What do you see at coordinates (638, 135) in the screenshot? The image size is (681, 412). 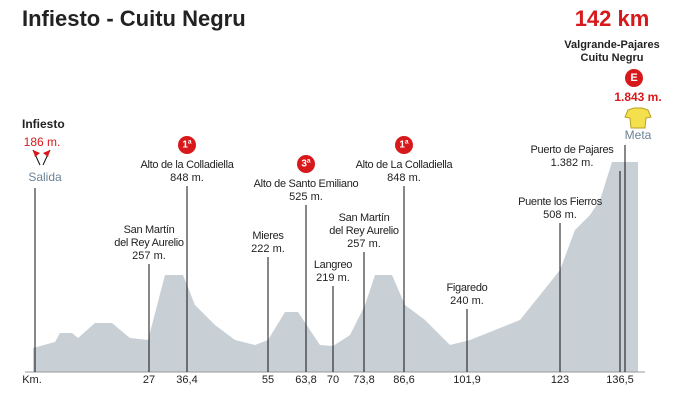 I see `finish-label: Meta` at bounding box center [638, 135].